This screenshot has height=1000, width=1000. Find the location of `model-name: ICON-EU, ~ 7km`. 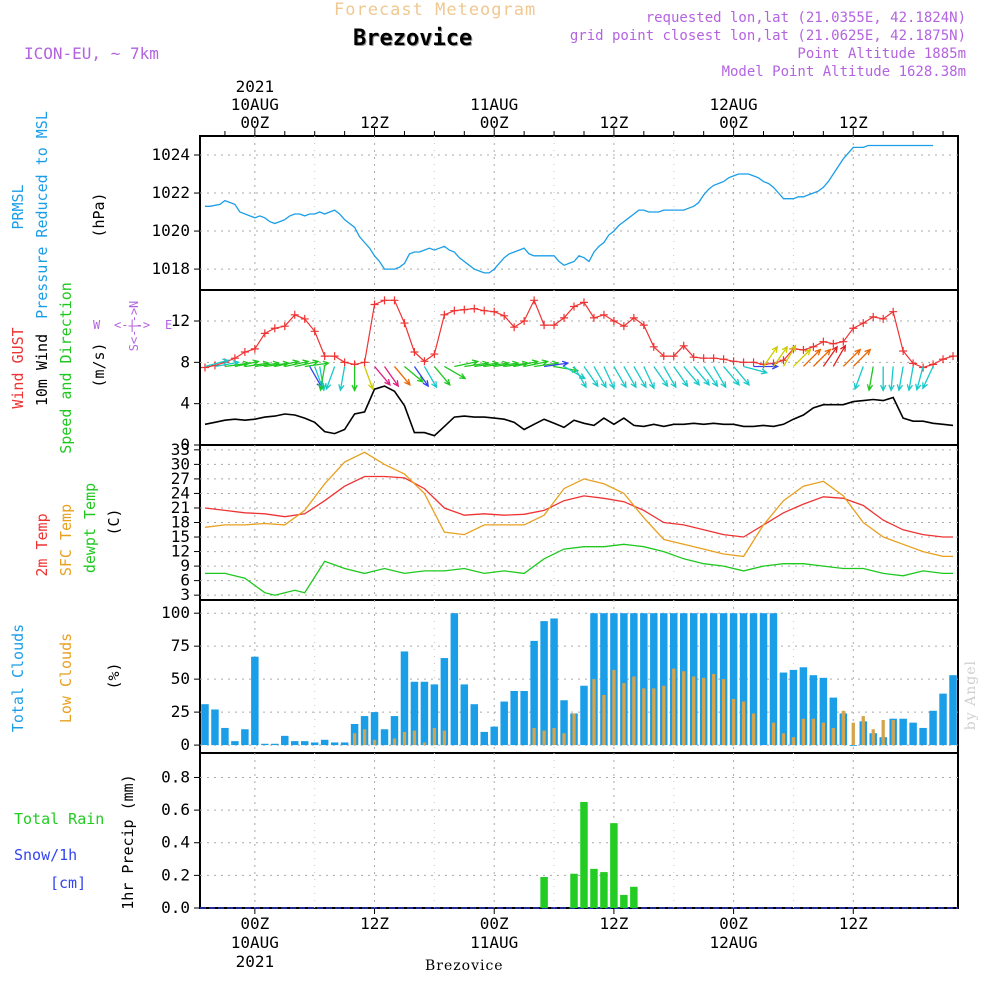

model-name: ICON-EU, ~ 7km is located at coordinates (91, 53).